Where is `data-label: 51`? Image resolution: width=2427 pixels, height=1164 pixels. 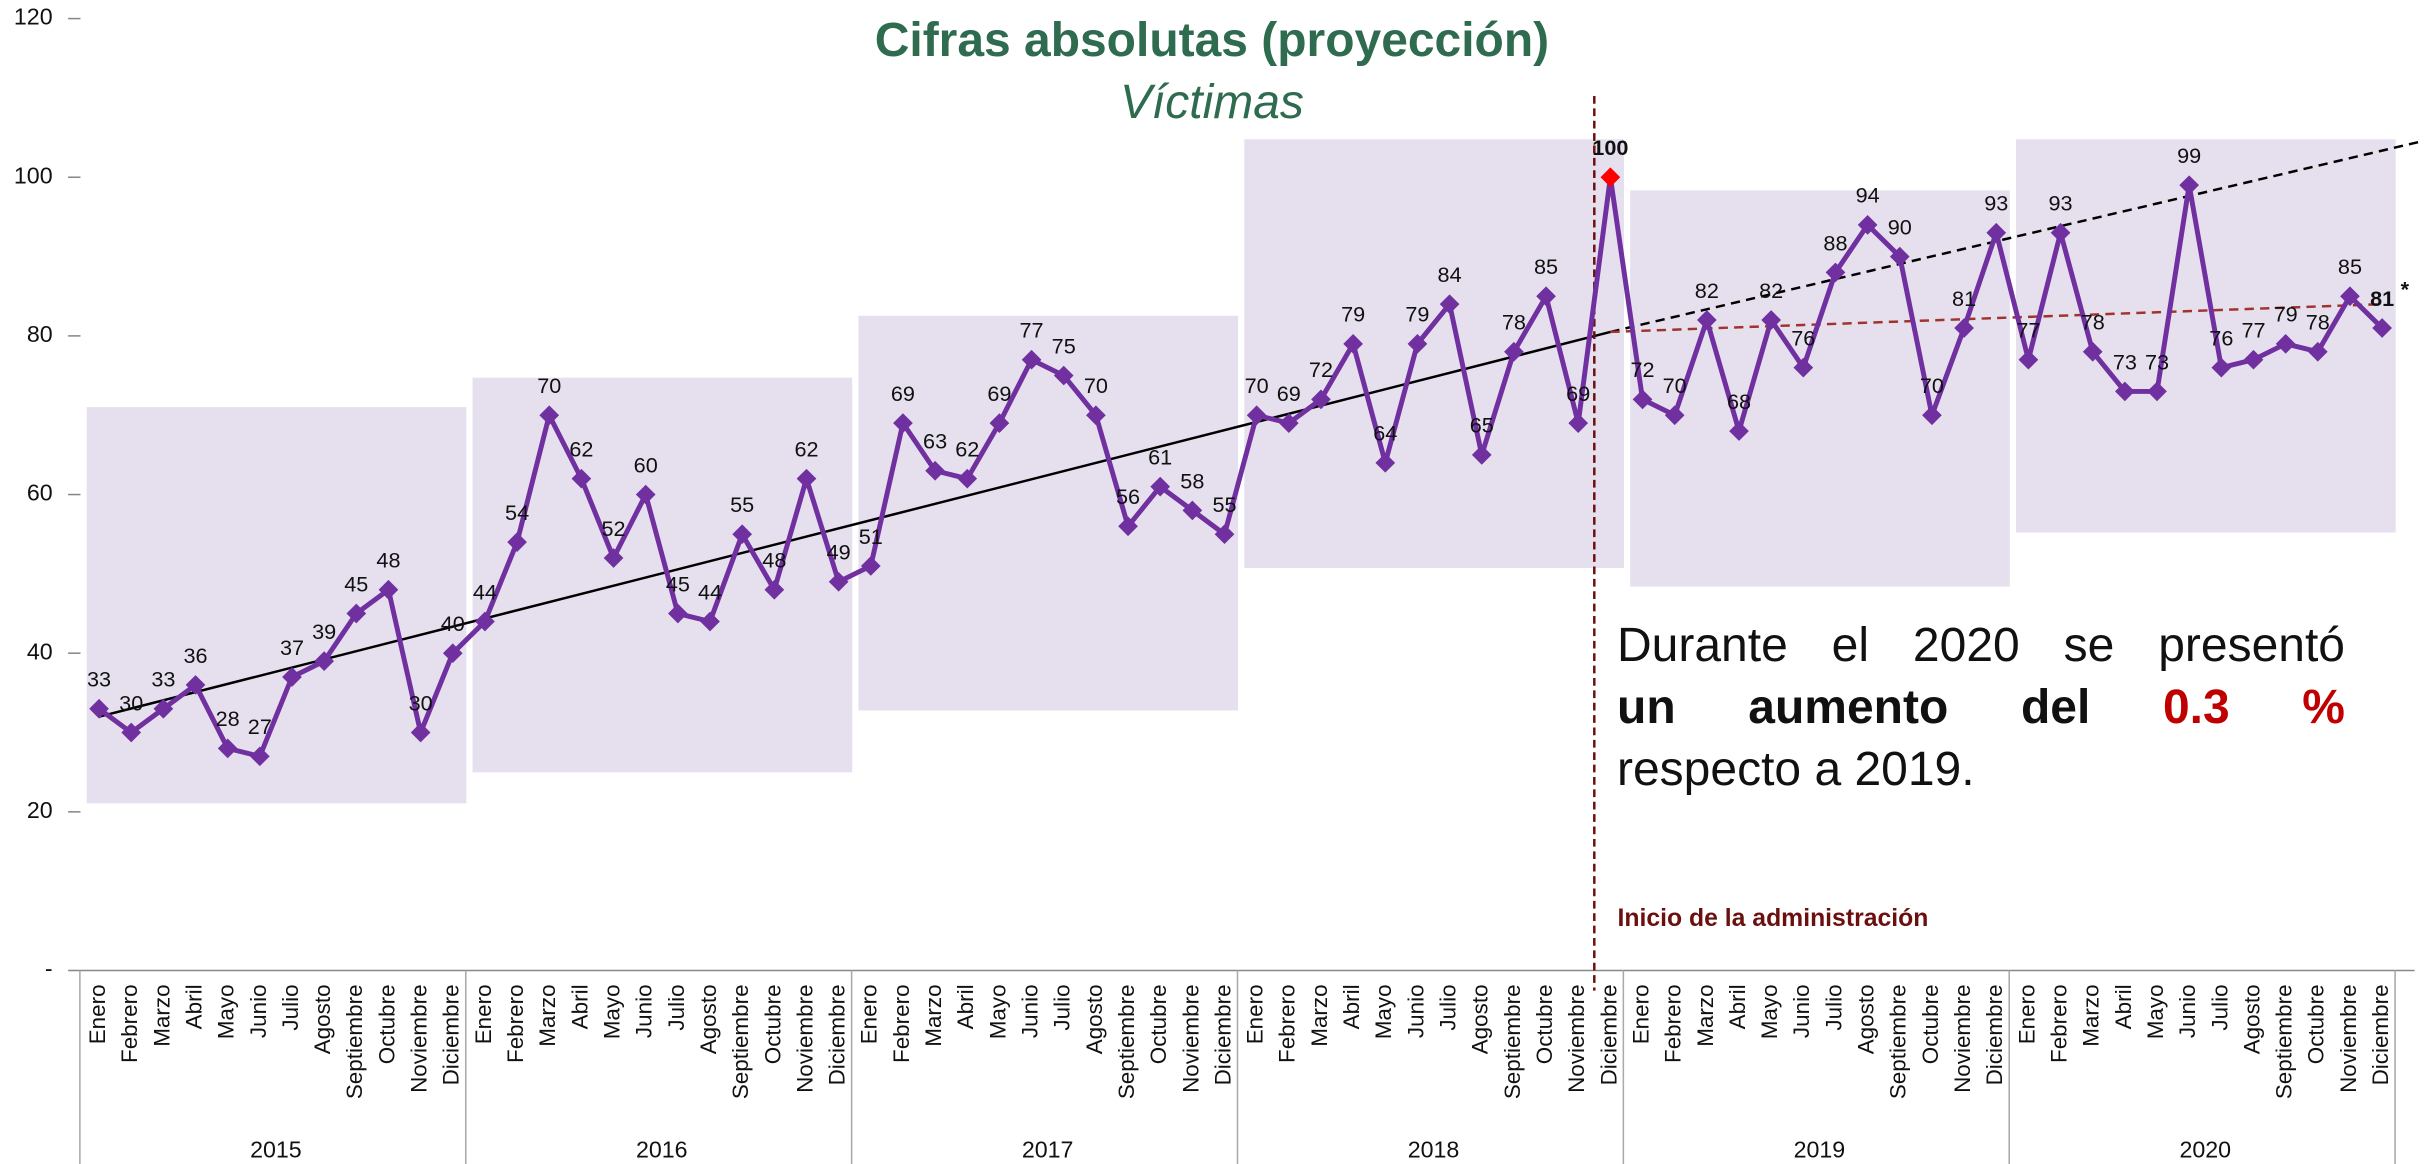
data-label: 51 is located at coordinates (871, 536).